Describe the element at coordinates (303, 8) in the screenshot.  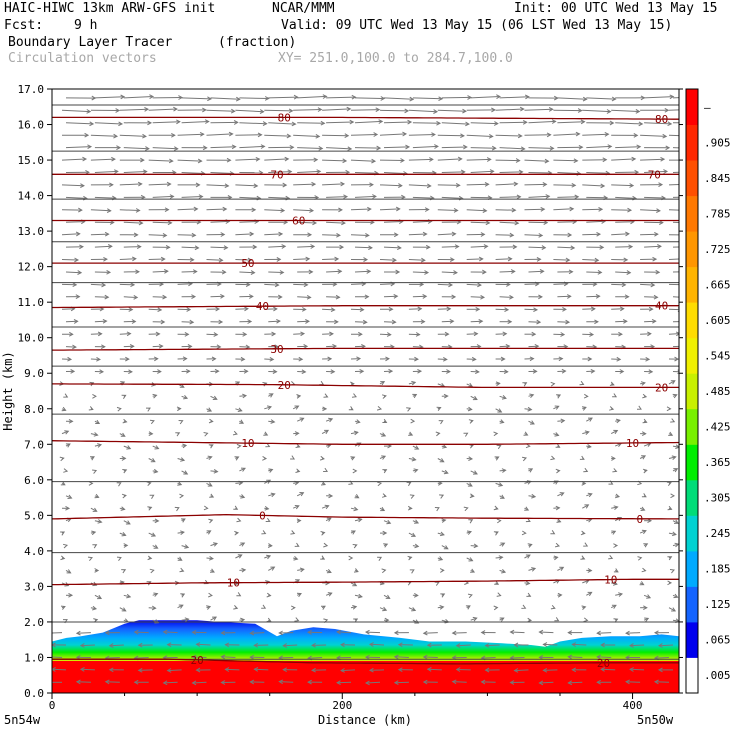
I see `organization: NCAR/MMM` at that location.